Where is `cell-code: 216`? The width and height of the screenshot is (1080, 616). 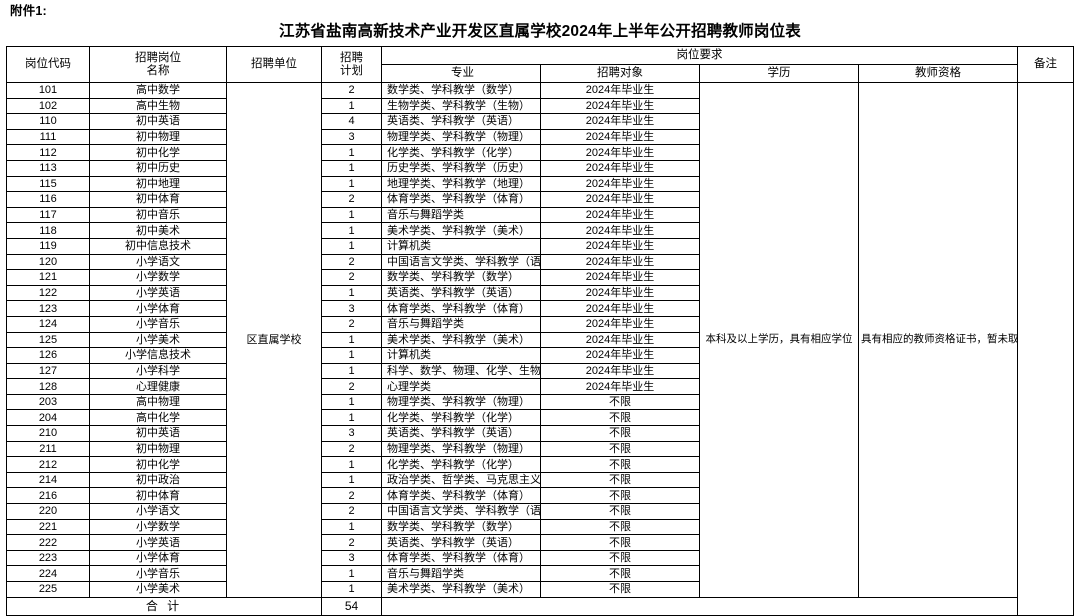
cell-code: 216 is located at coordinates (48, 496).